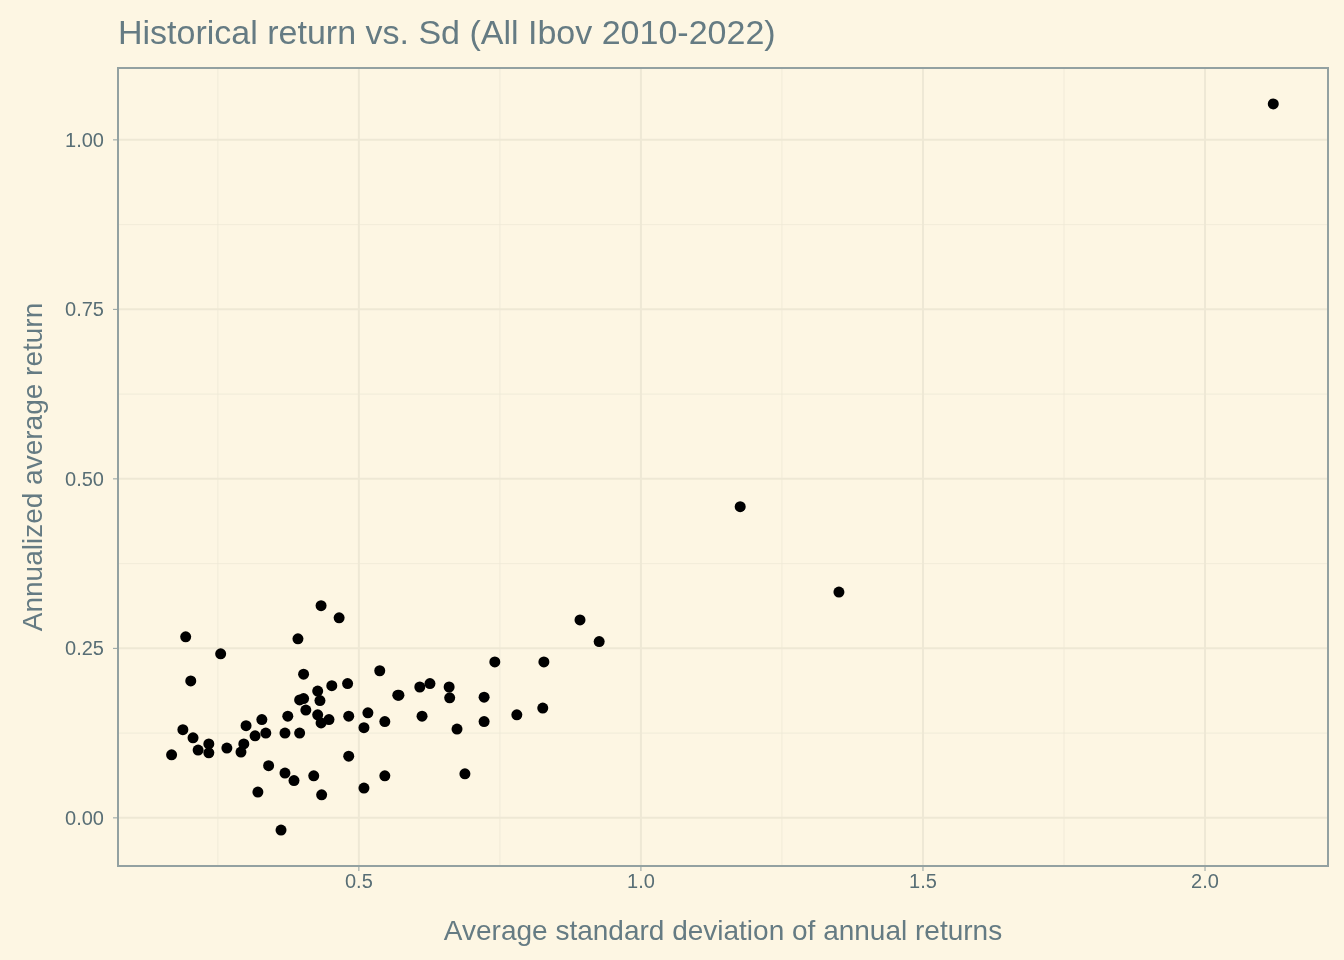 The width and height of the screenshot is (1344, 960). What do you see at coordinates (32, 467) in the screenshot?
I see `y-axis-title: Annualized average return` at bounding box center [32, 467].